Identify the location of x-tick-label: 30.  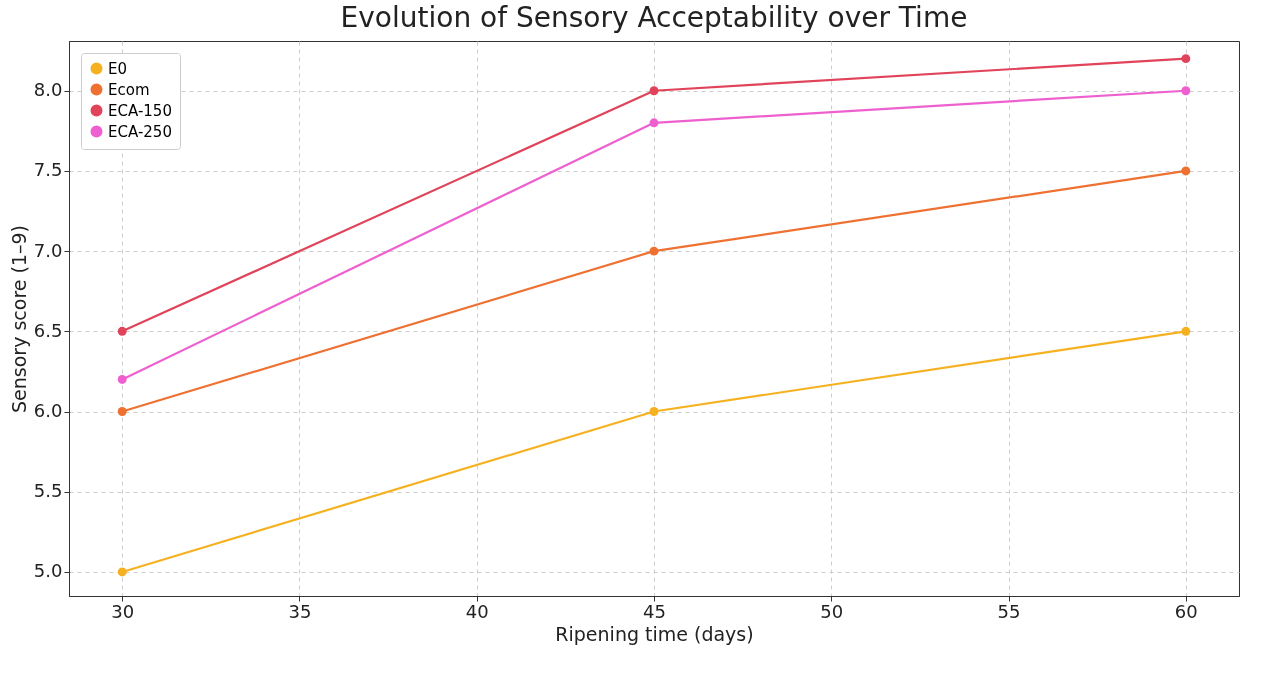
(123, 611).